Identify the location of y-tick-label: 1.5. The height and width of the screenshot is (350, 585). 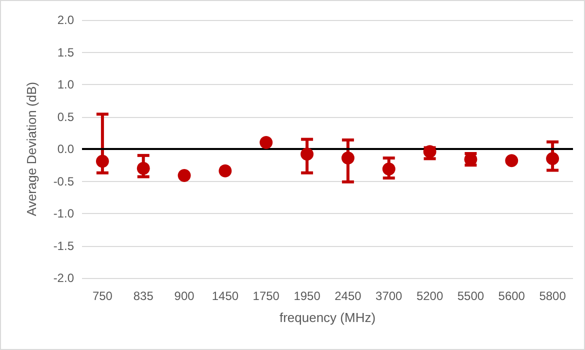
(65, 52).